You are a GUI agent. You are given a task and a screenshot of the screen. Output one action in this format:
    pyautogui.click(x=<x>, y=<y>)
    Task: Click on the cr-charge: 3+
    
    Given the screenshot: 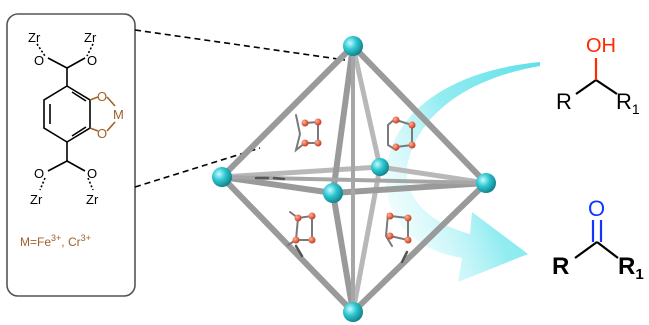 What is the action you would take?
    pyautogui.click(x=86, y=238)
    